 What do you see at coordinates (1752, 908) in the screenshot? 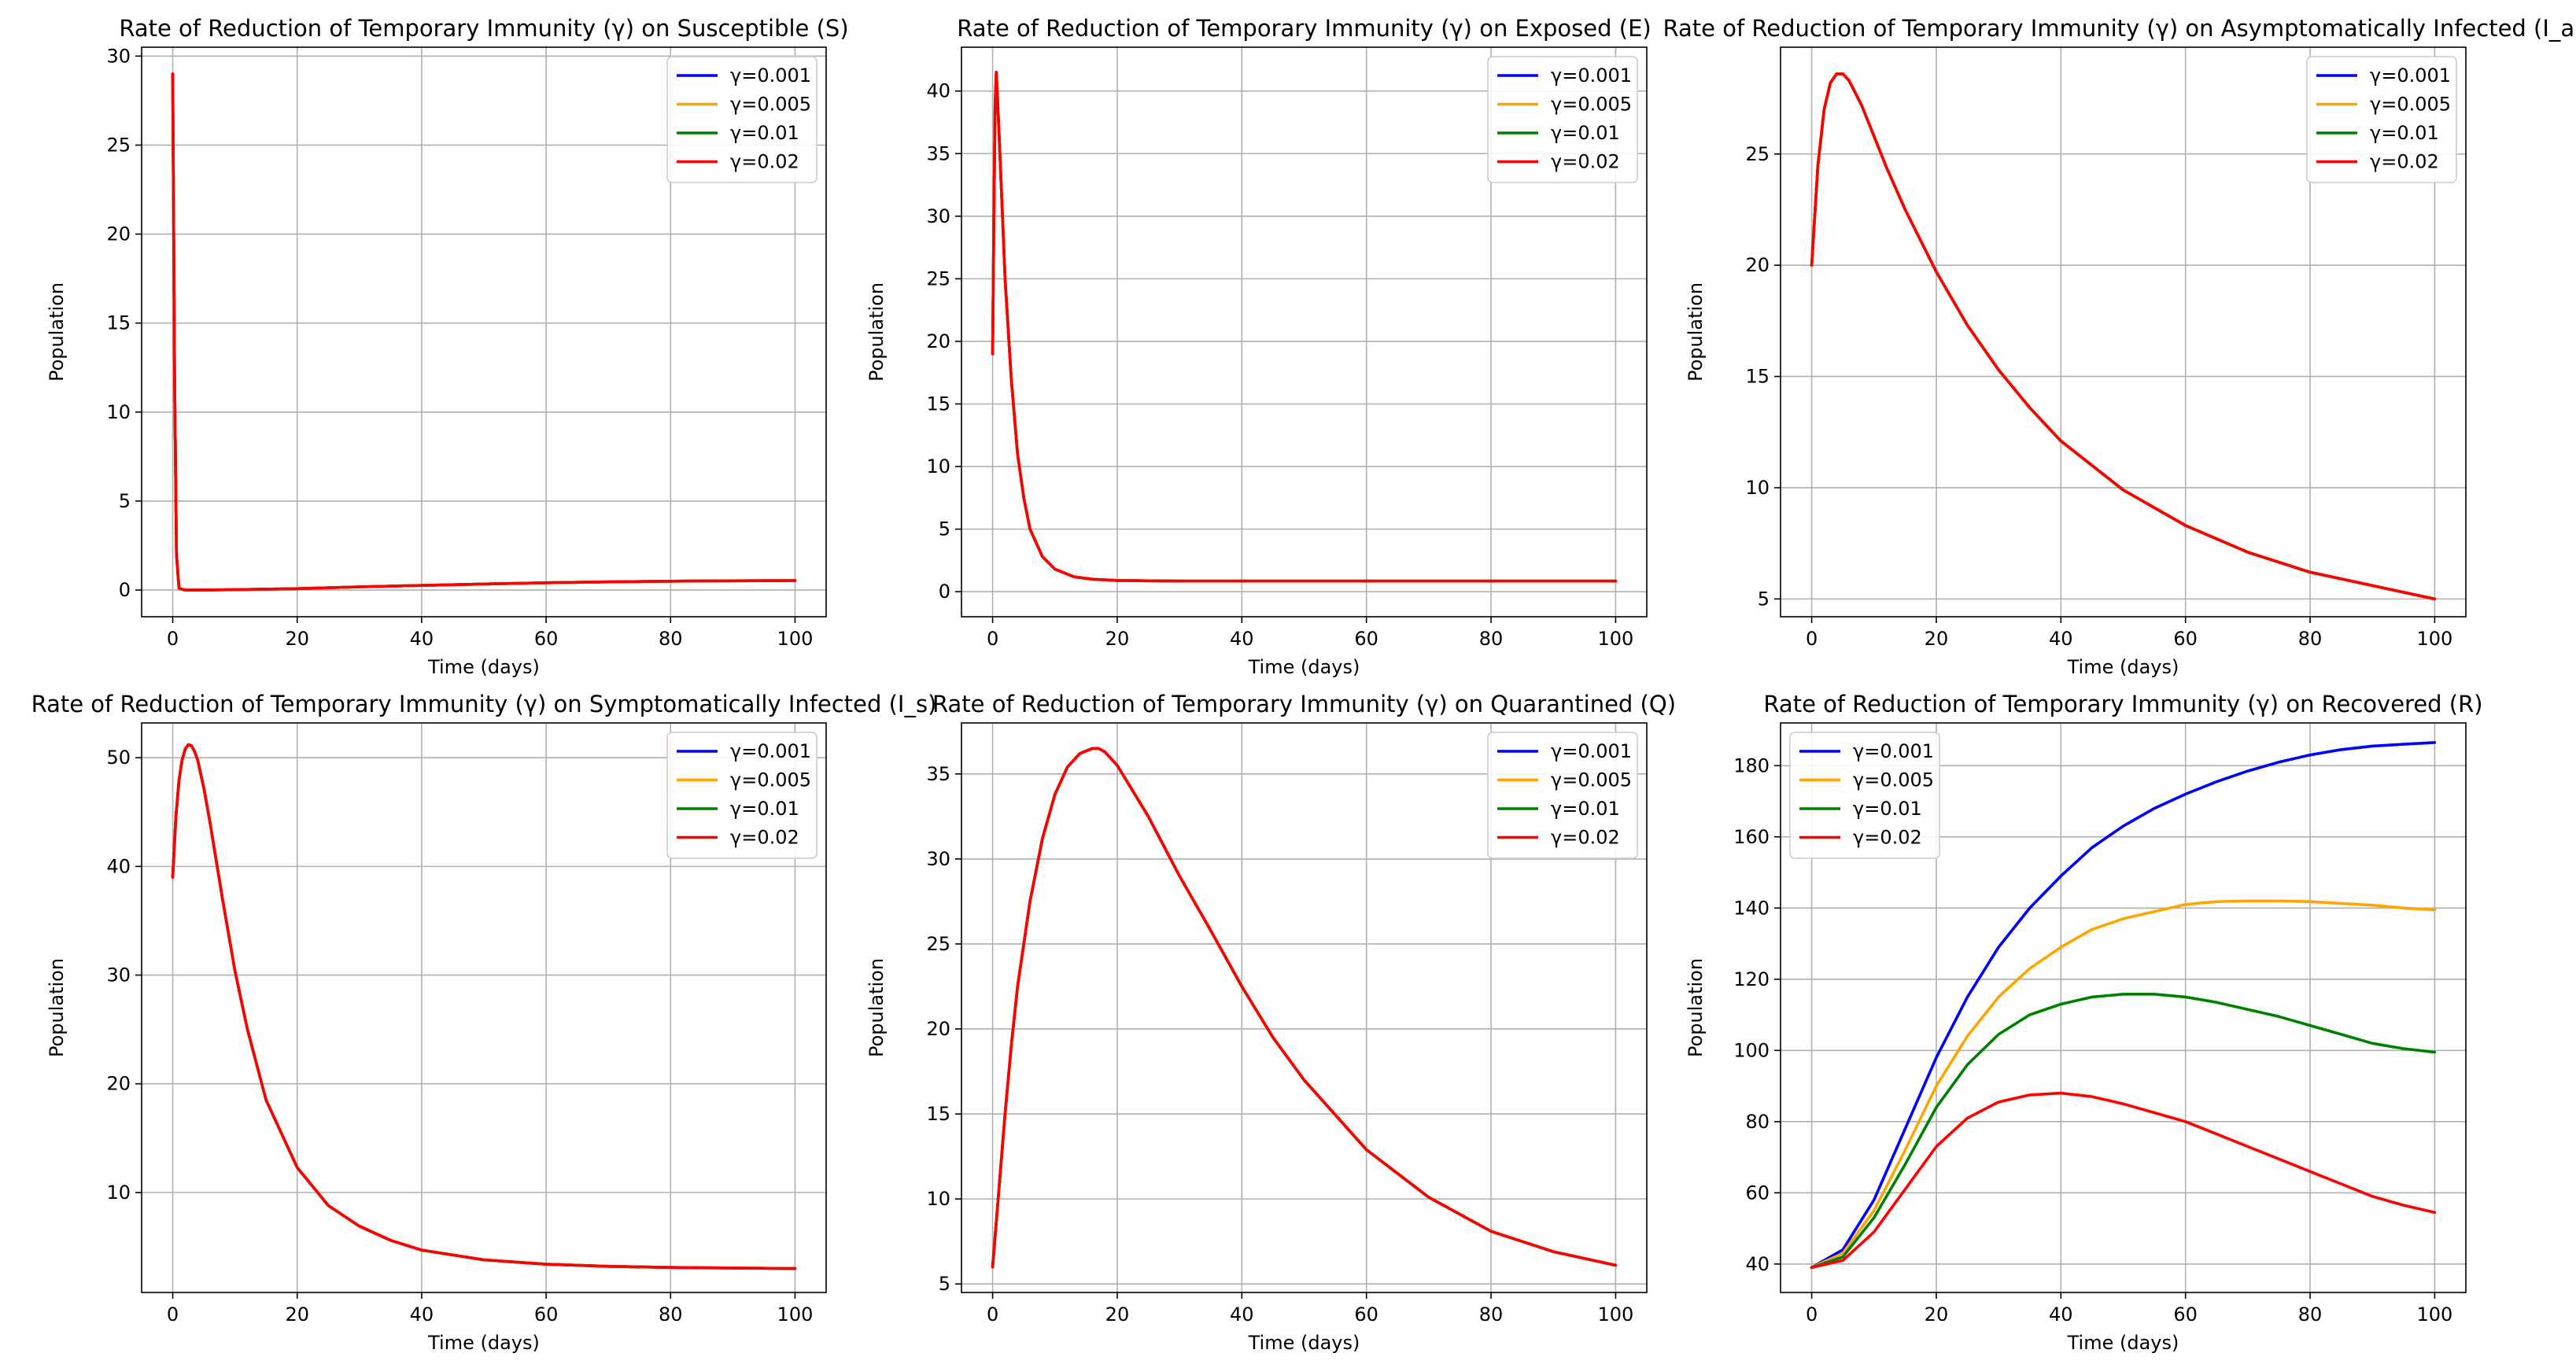
I see `y-tick-label: 140` at bounding box center [1752, 908].